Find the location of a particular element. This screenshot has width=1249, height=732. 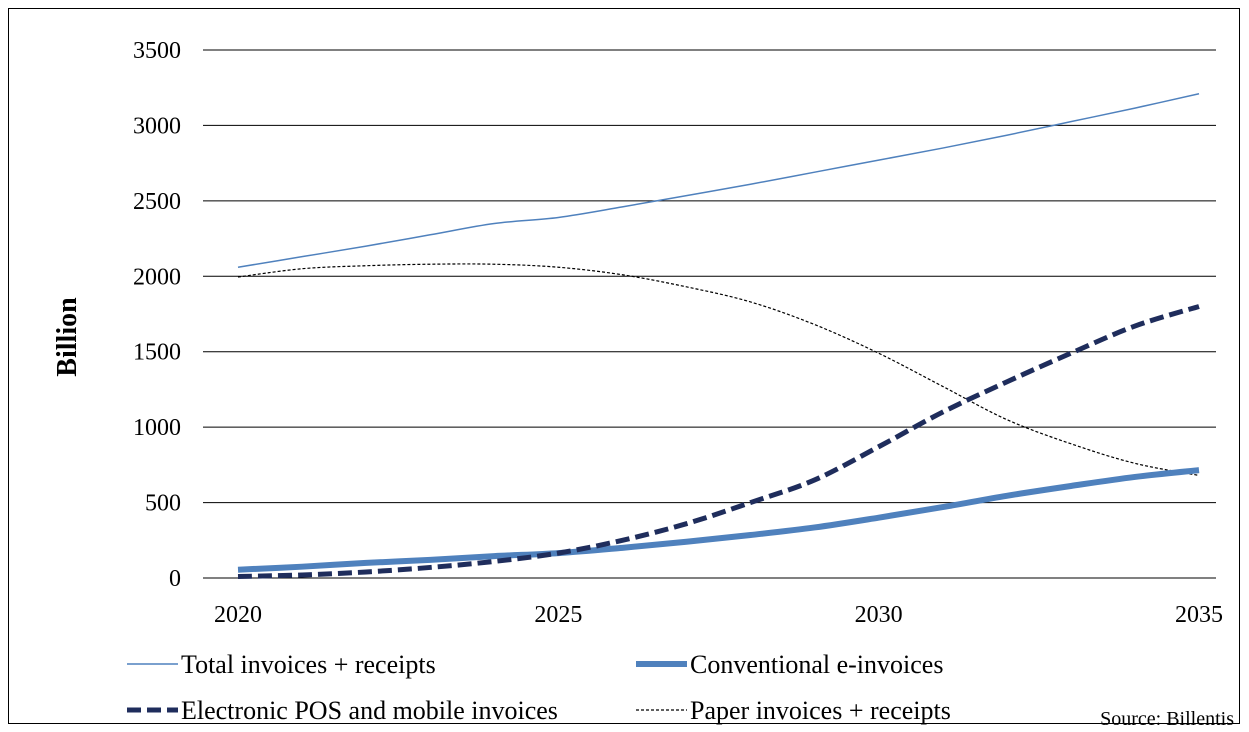

y-tick-label-3000: 3000 is located at coordinates (157, 126).